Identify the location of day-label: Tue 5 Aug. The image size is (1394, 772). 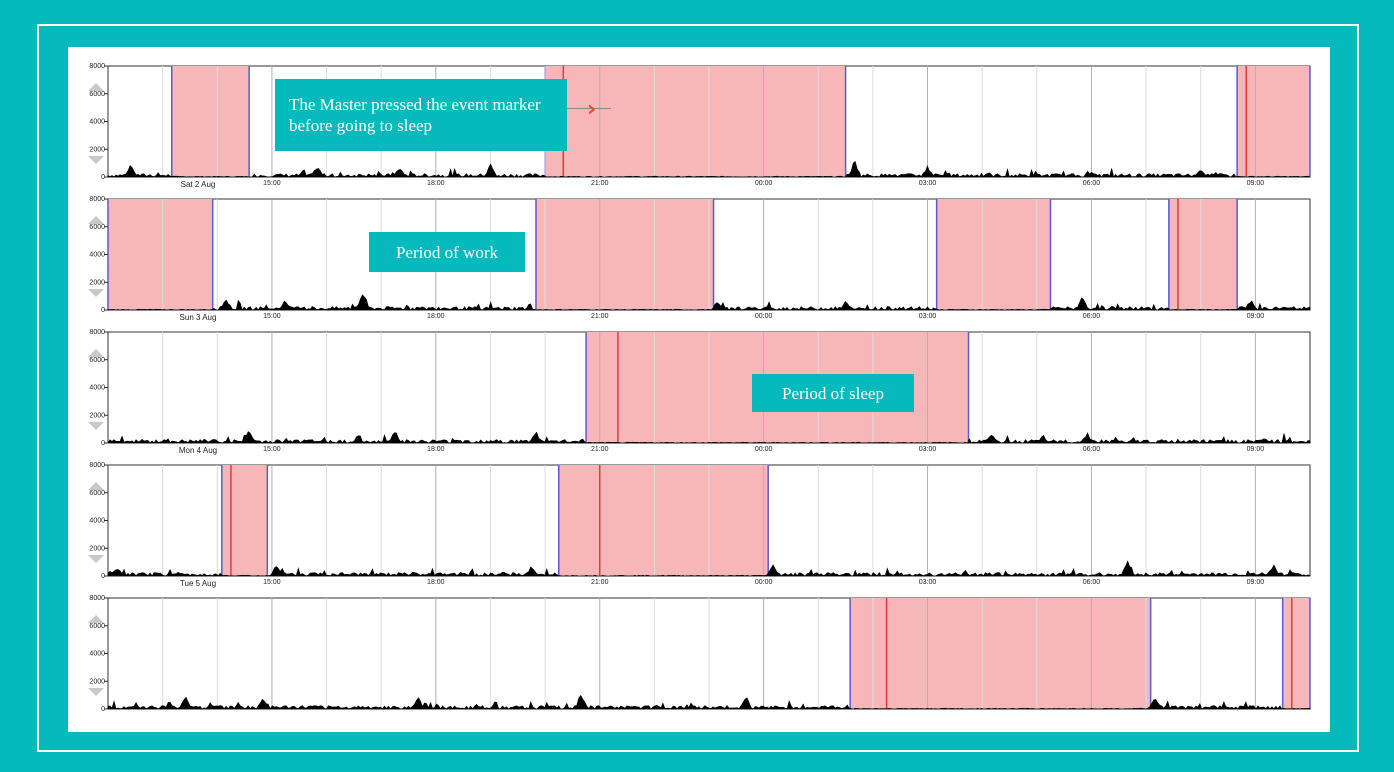
(198, 583).